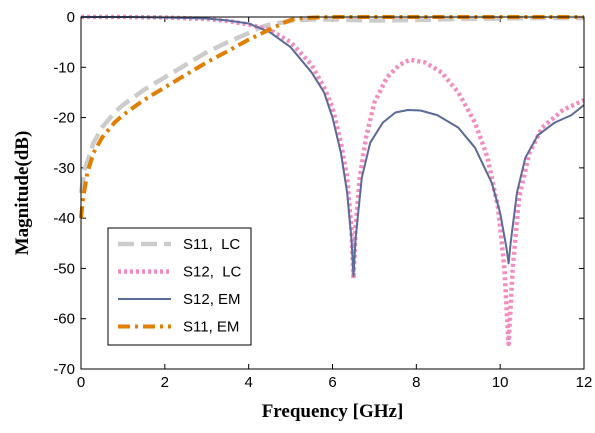 This screenshot has height=433, width=595. I want to click on legend-label-1: S12, LC, so click(212, 272).